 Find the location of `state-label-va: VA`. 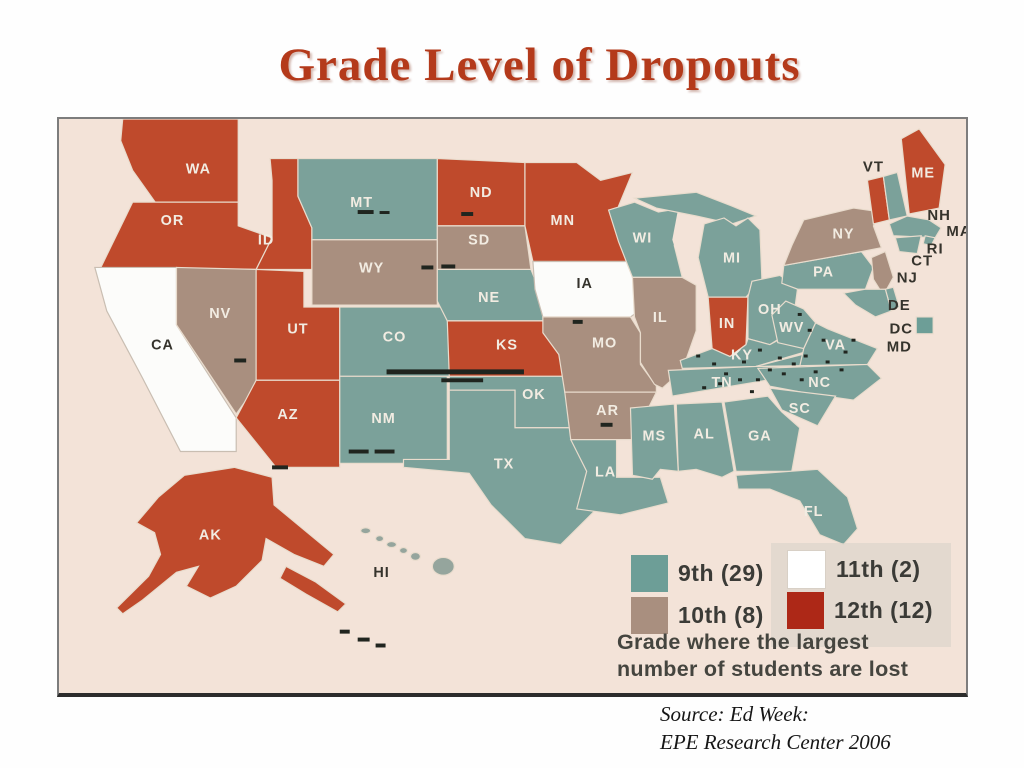

state-label-va: VA is located at coordinates (835, 346).